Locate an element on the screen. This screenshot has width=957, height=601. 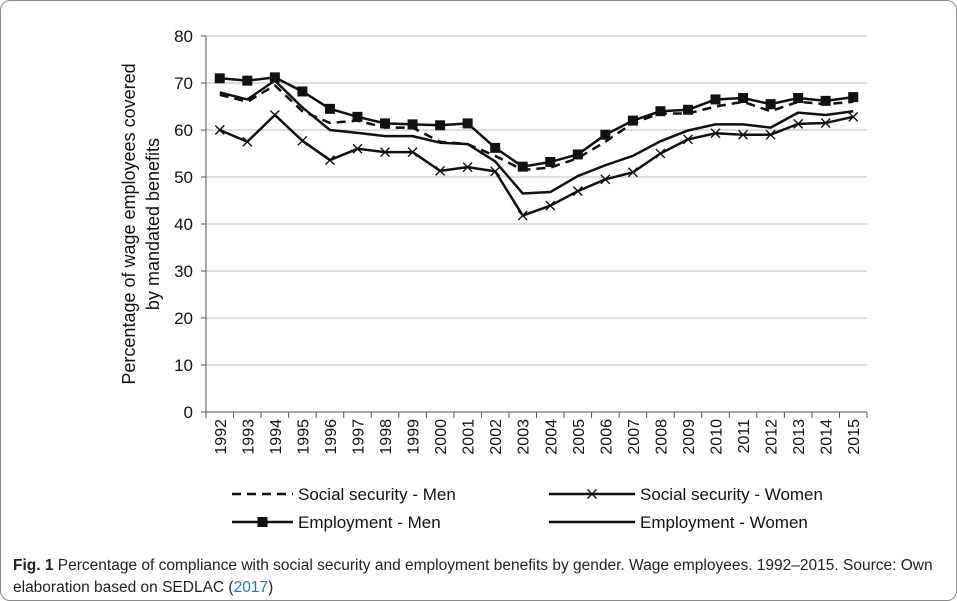
x-tick-label: 1993 is located at coordinates (248, 437).